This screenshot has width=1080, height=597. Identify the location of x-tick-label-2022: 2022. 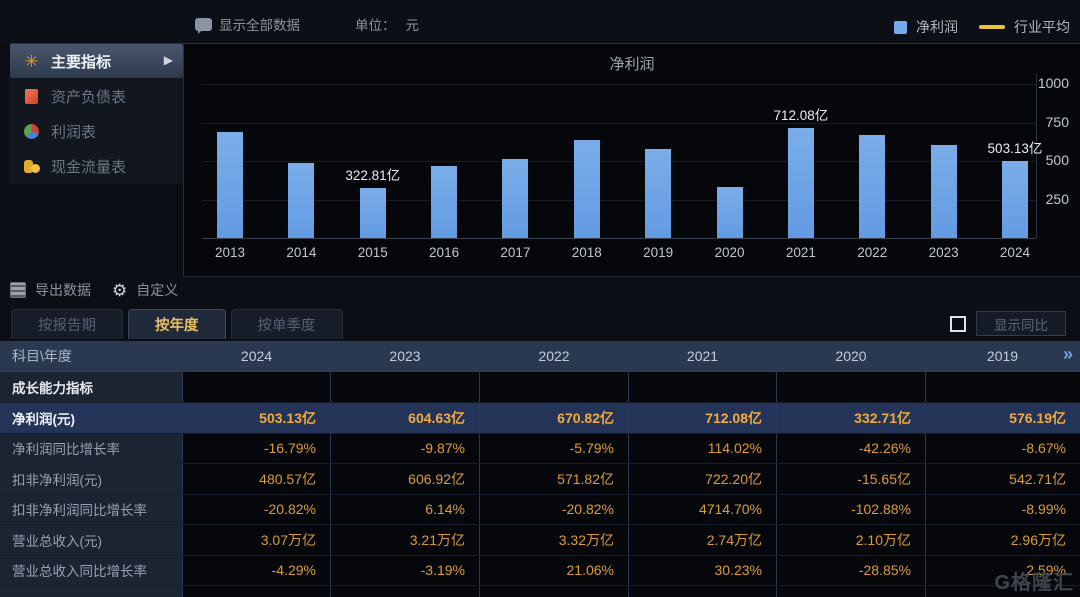
(872, 252).